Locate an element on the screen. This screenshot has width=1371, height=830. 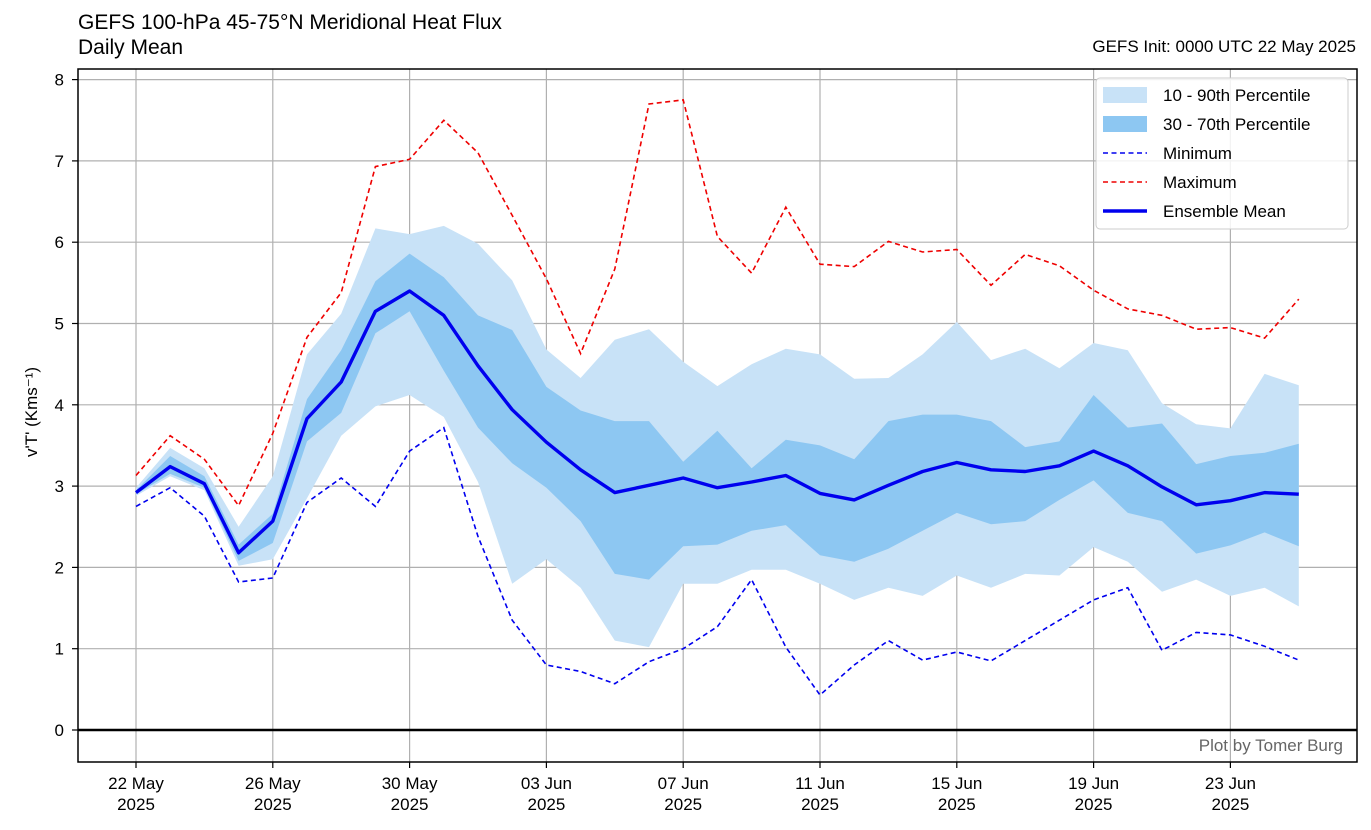
x-tick-label: 22 May is located at coordinates (136, 783).